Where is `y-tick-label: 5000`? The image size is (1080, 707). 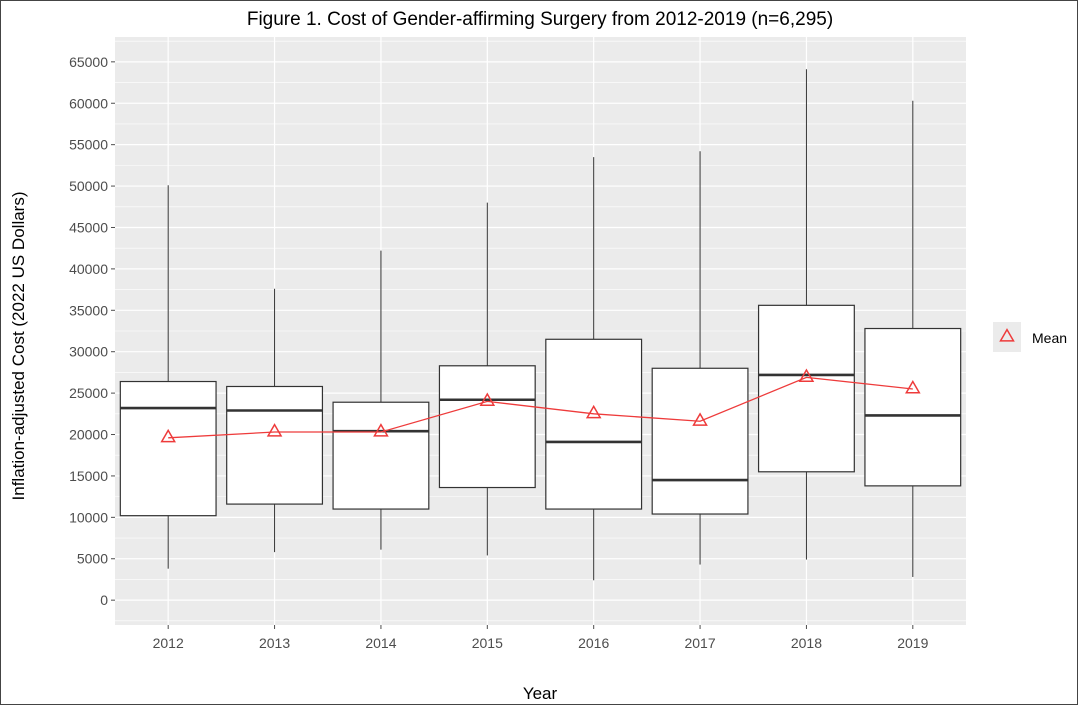 y-tick-label: 5000 is located at coordinates (92, 559).